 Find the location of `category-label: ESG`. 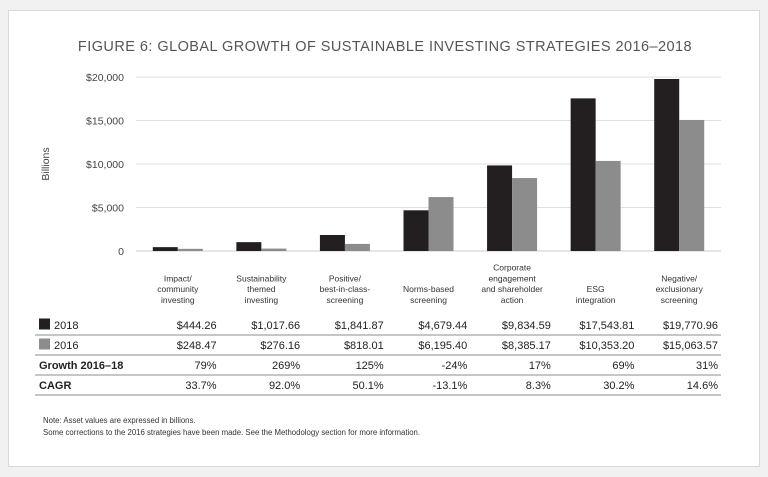

category-label: ESG is located at coordinates (596, 289).